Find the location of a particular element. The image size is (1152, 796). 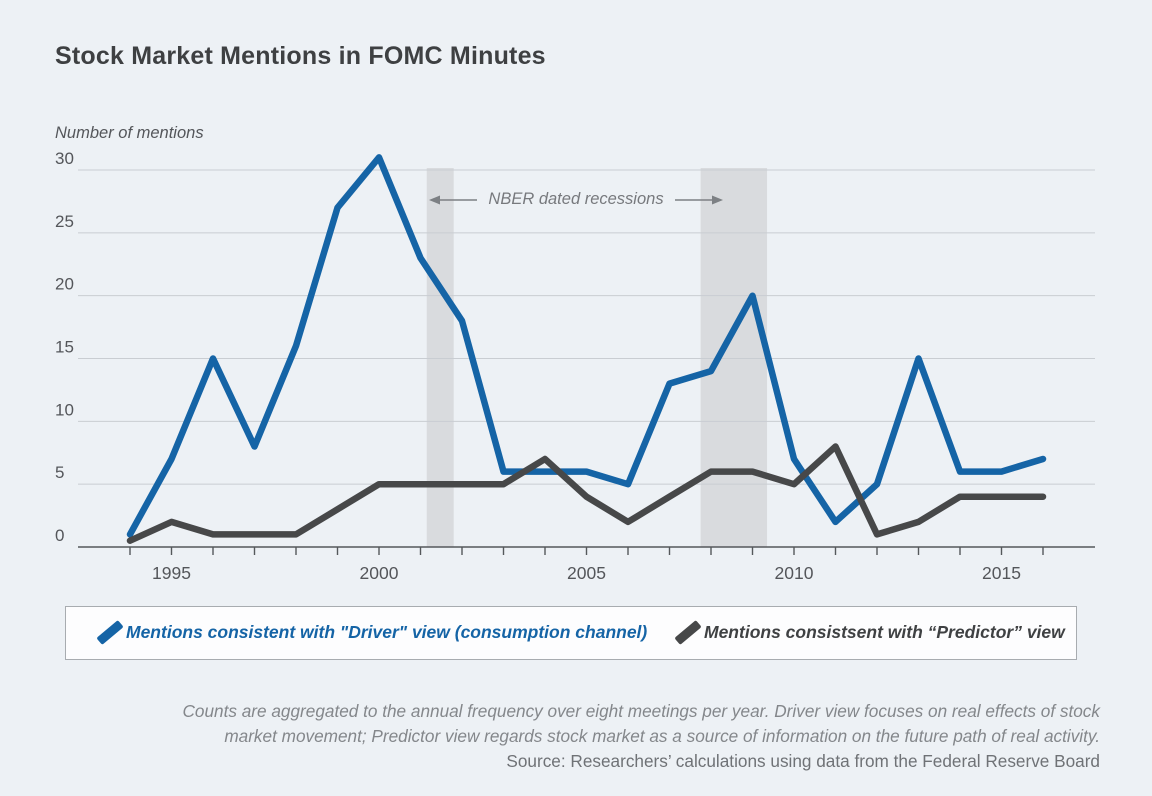

x-axis-tick-label: 2000 is located at coordinates (379, 573).